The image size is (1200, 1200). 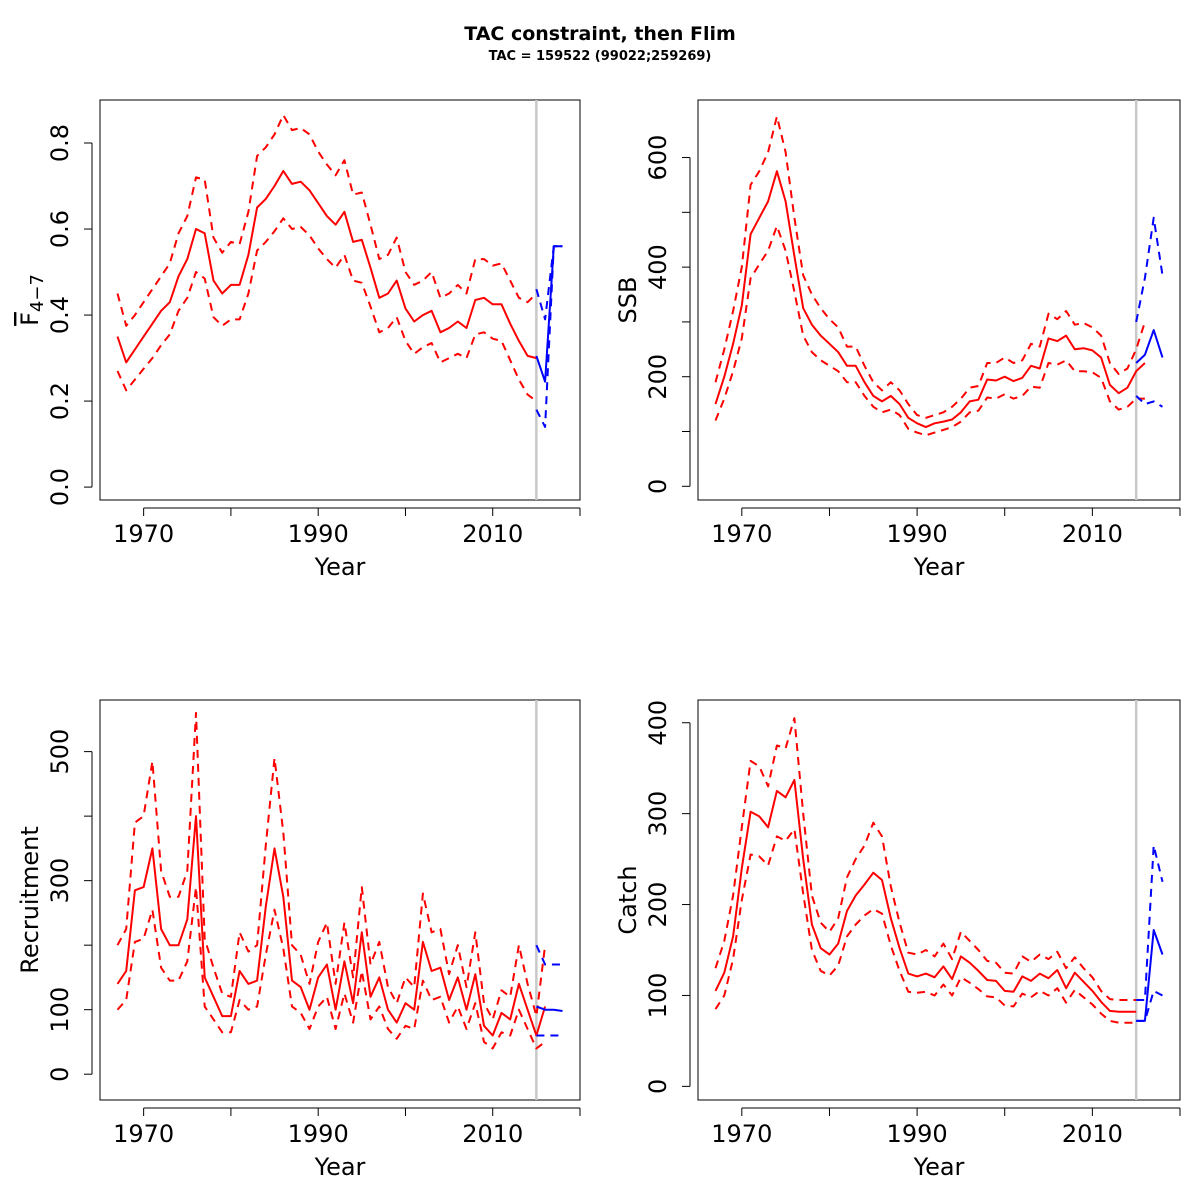 What do you see at coordinates (60, 229) in the screenshot?
I see `y-tick-label: 0.6` at bounding box center [60, 229].